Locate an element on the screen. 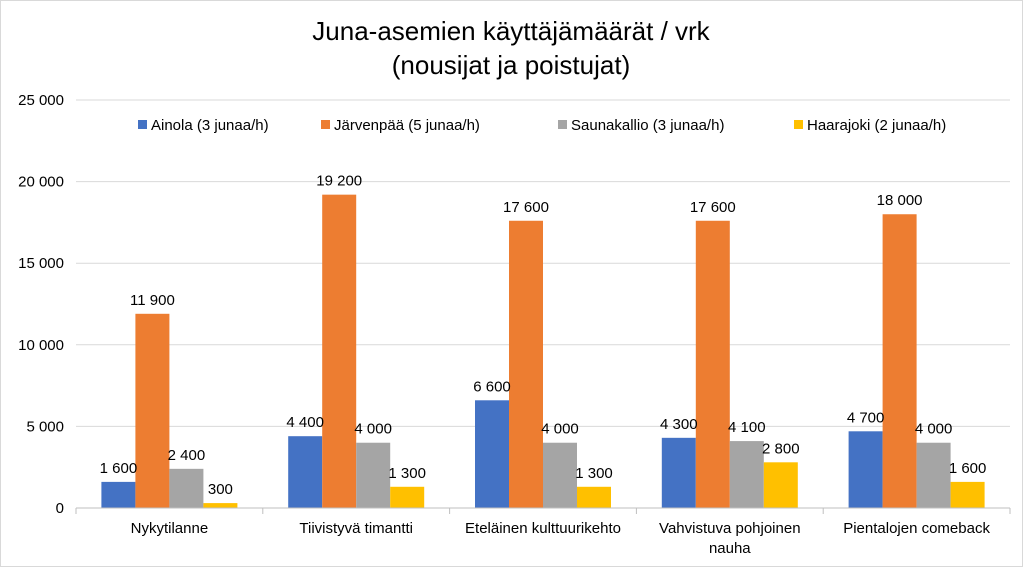 The image size is (1023, 567). y-tick-label: 5 000 is located at coordinates (45, 426).